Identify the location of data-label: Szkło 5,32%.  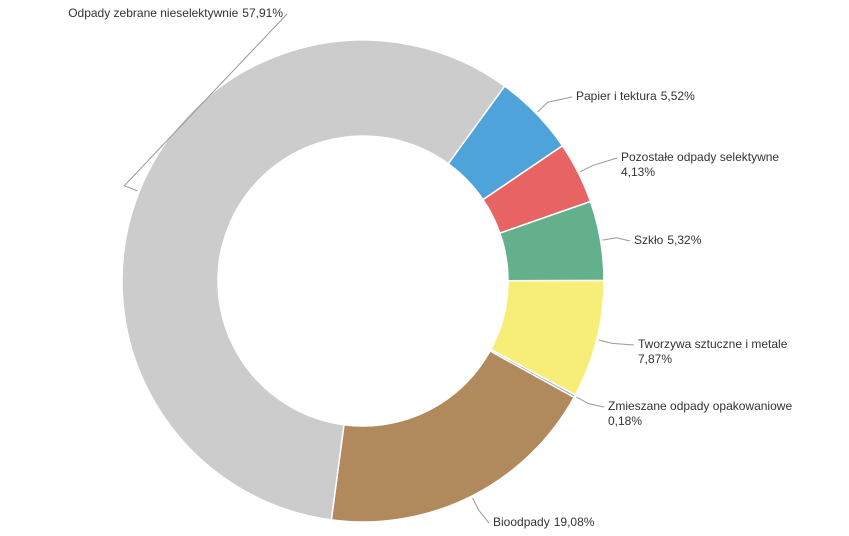
(668, 240).